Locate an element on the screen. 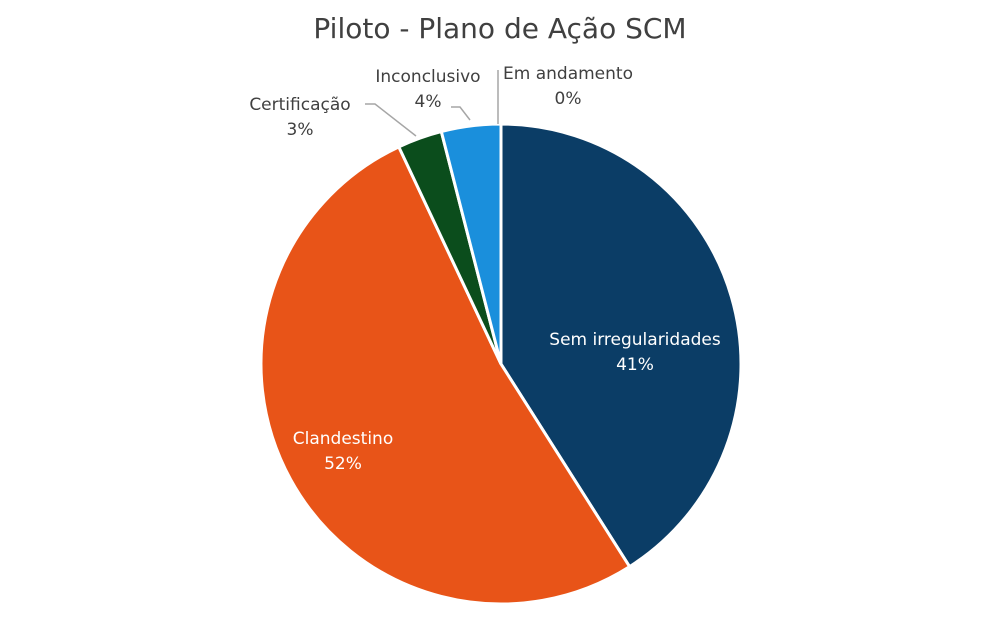 The height and width of the screenshot is (633, 1000). slice-percent-certificacao: 3% is located at coordinates (300, 130).